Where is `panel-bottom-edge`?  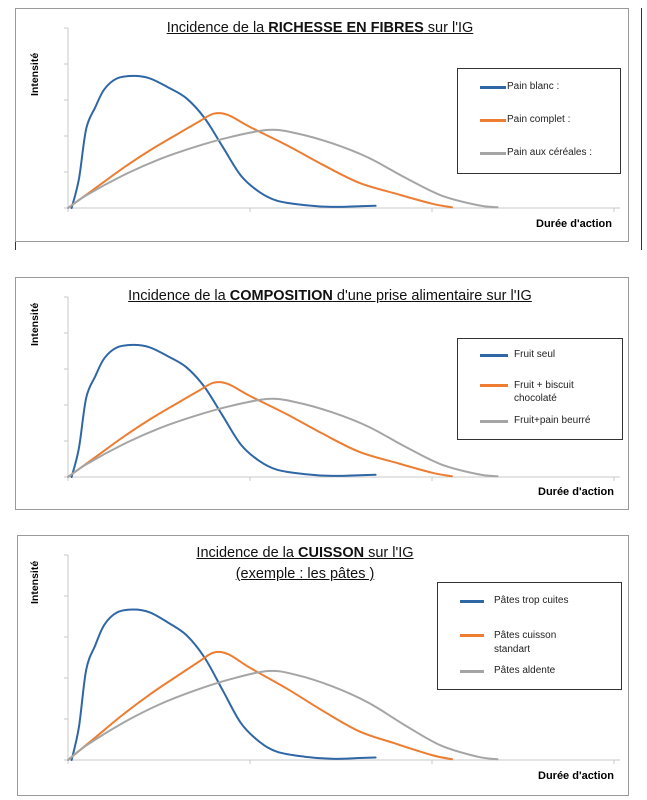
panel-bottom-edge is located at coordinates (15, 246).